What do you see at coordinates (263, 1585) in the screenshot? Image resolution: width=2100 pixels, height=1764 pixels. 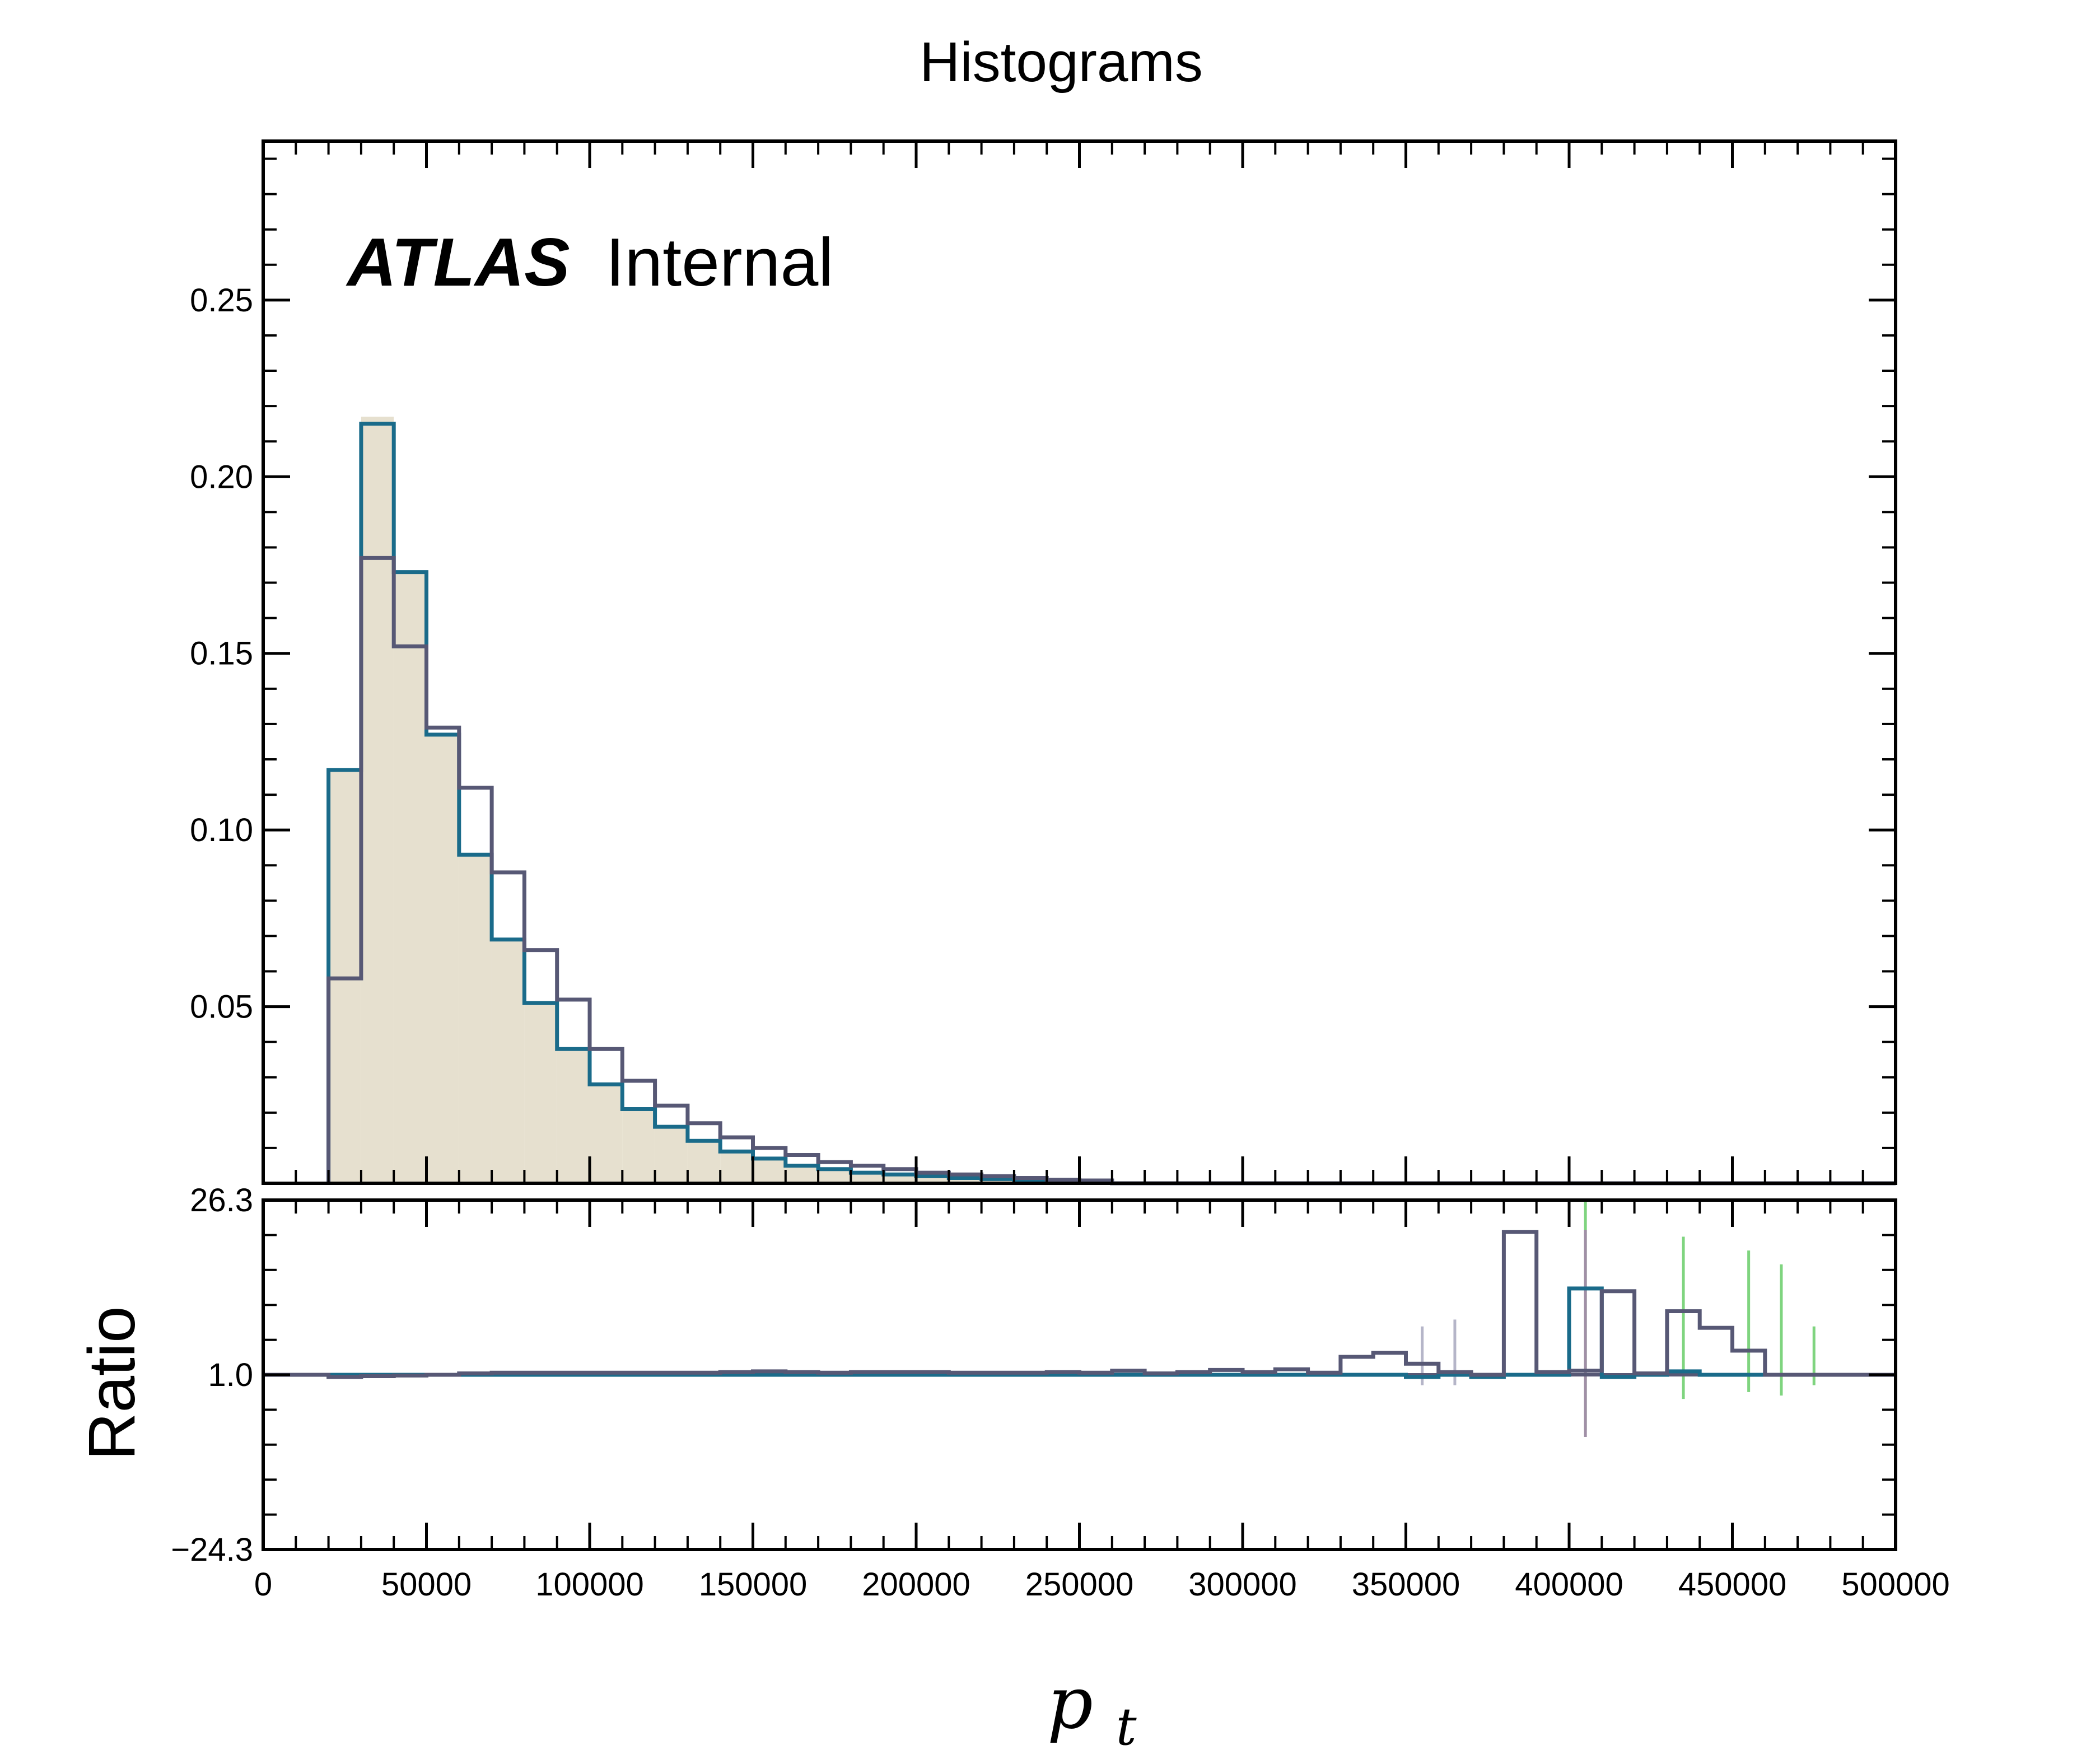 I see `x-tick-label: 0` at bounding box center [263, 1585].